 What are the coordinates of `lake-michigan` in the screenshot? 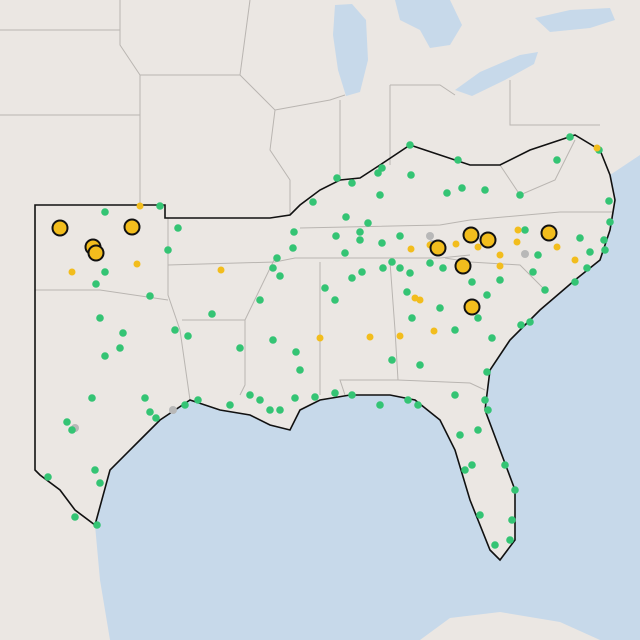 It's located at (350, 50).